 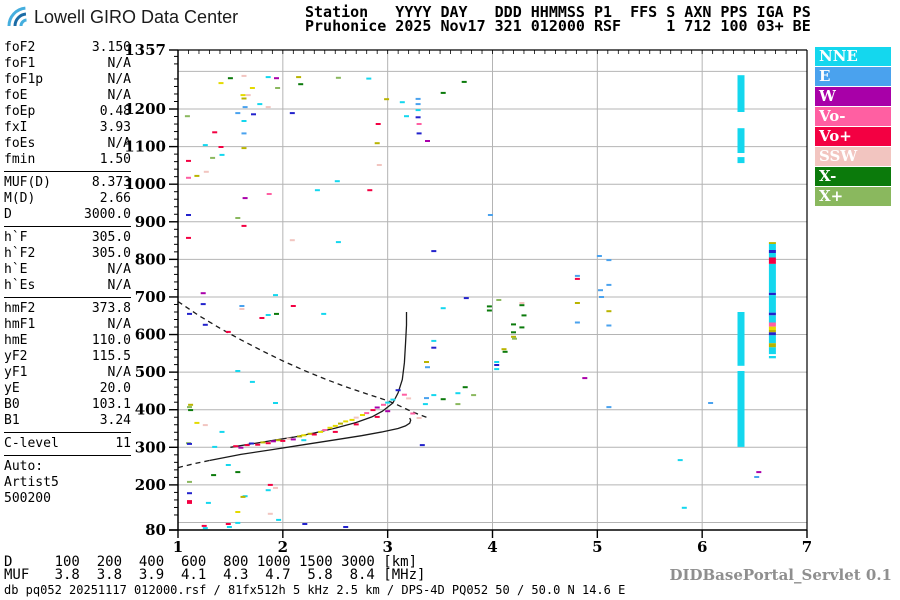 What do you see at coordinates (150, 297) in the screenshot?
I see `y-axis-label: 700` at bounding box center [150, 297].